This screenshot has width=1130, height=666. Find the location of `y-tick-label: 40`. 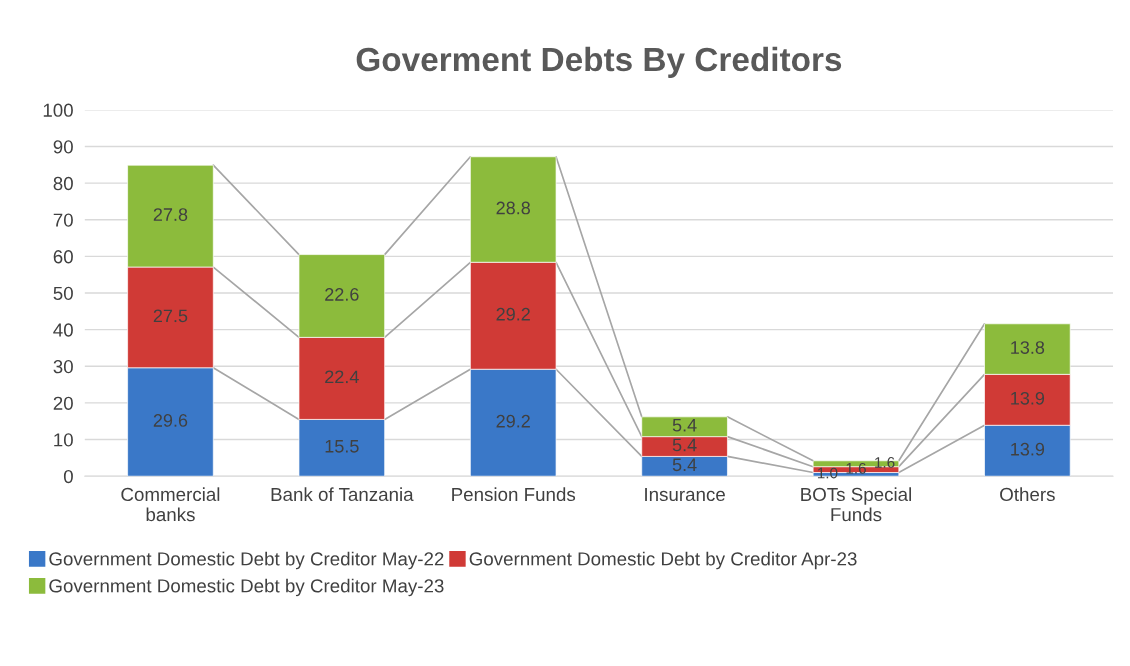

y-tick-label: 40 is located at coordinates (63, 330).